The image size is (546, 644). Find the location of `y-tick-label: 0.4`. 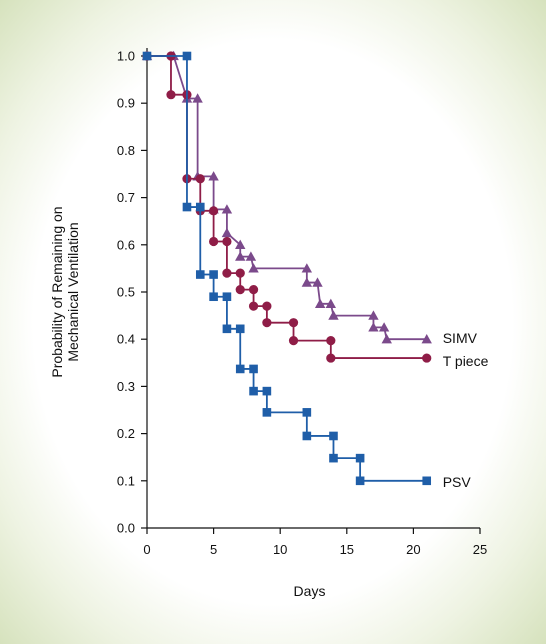

y-tick-label: 0.4 is located at coordinates (126, 339).